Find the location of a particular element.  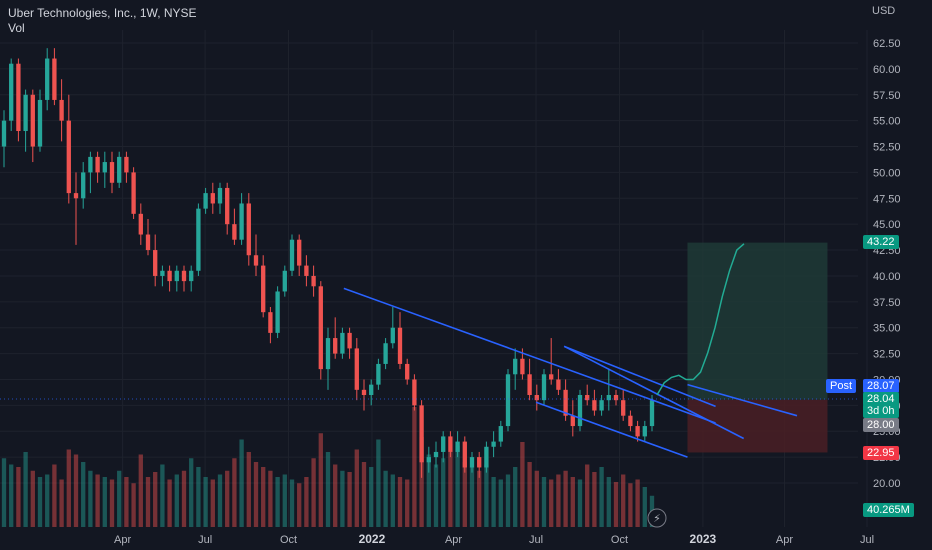

price-tick-label: 37.50 is located at coordinates (887, 303).